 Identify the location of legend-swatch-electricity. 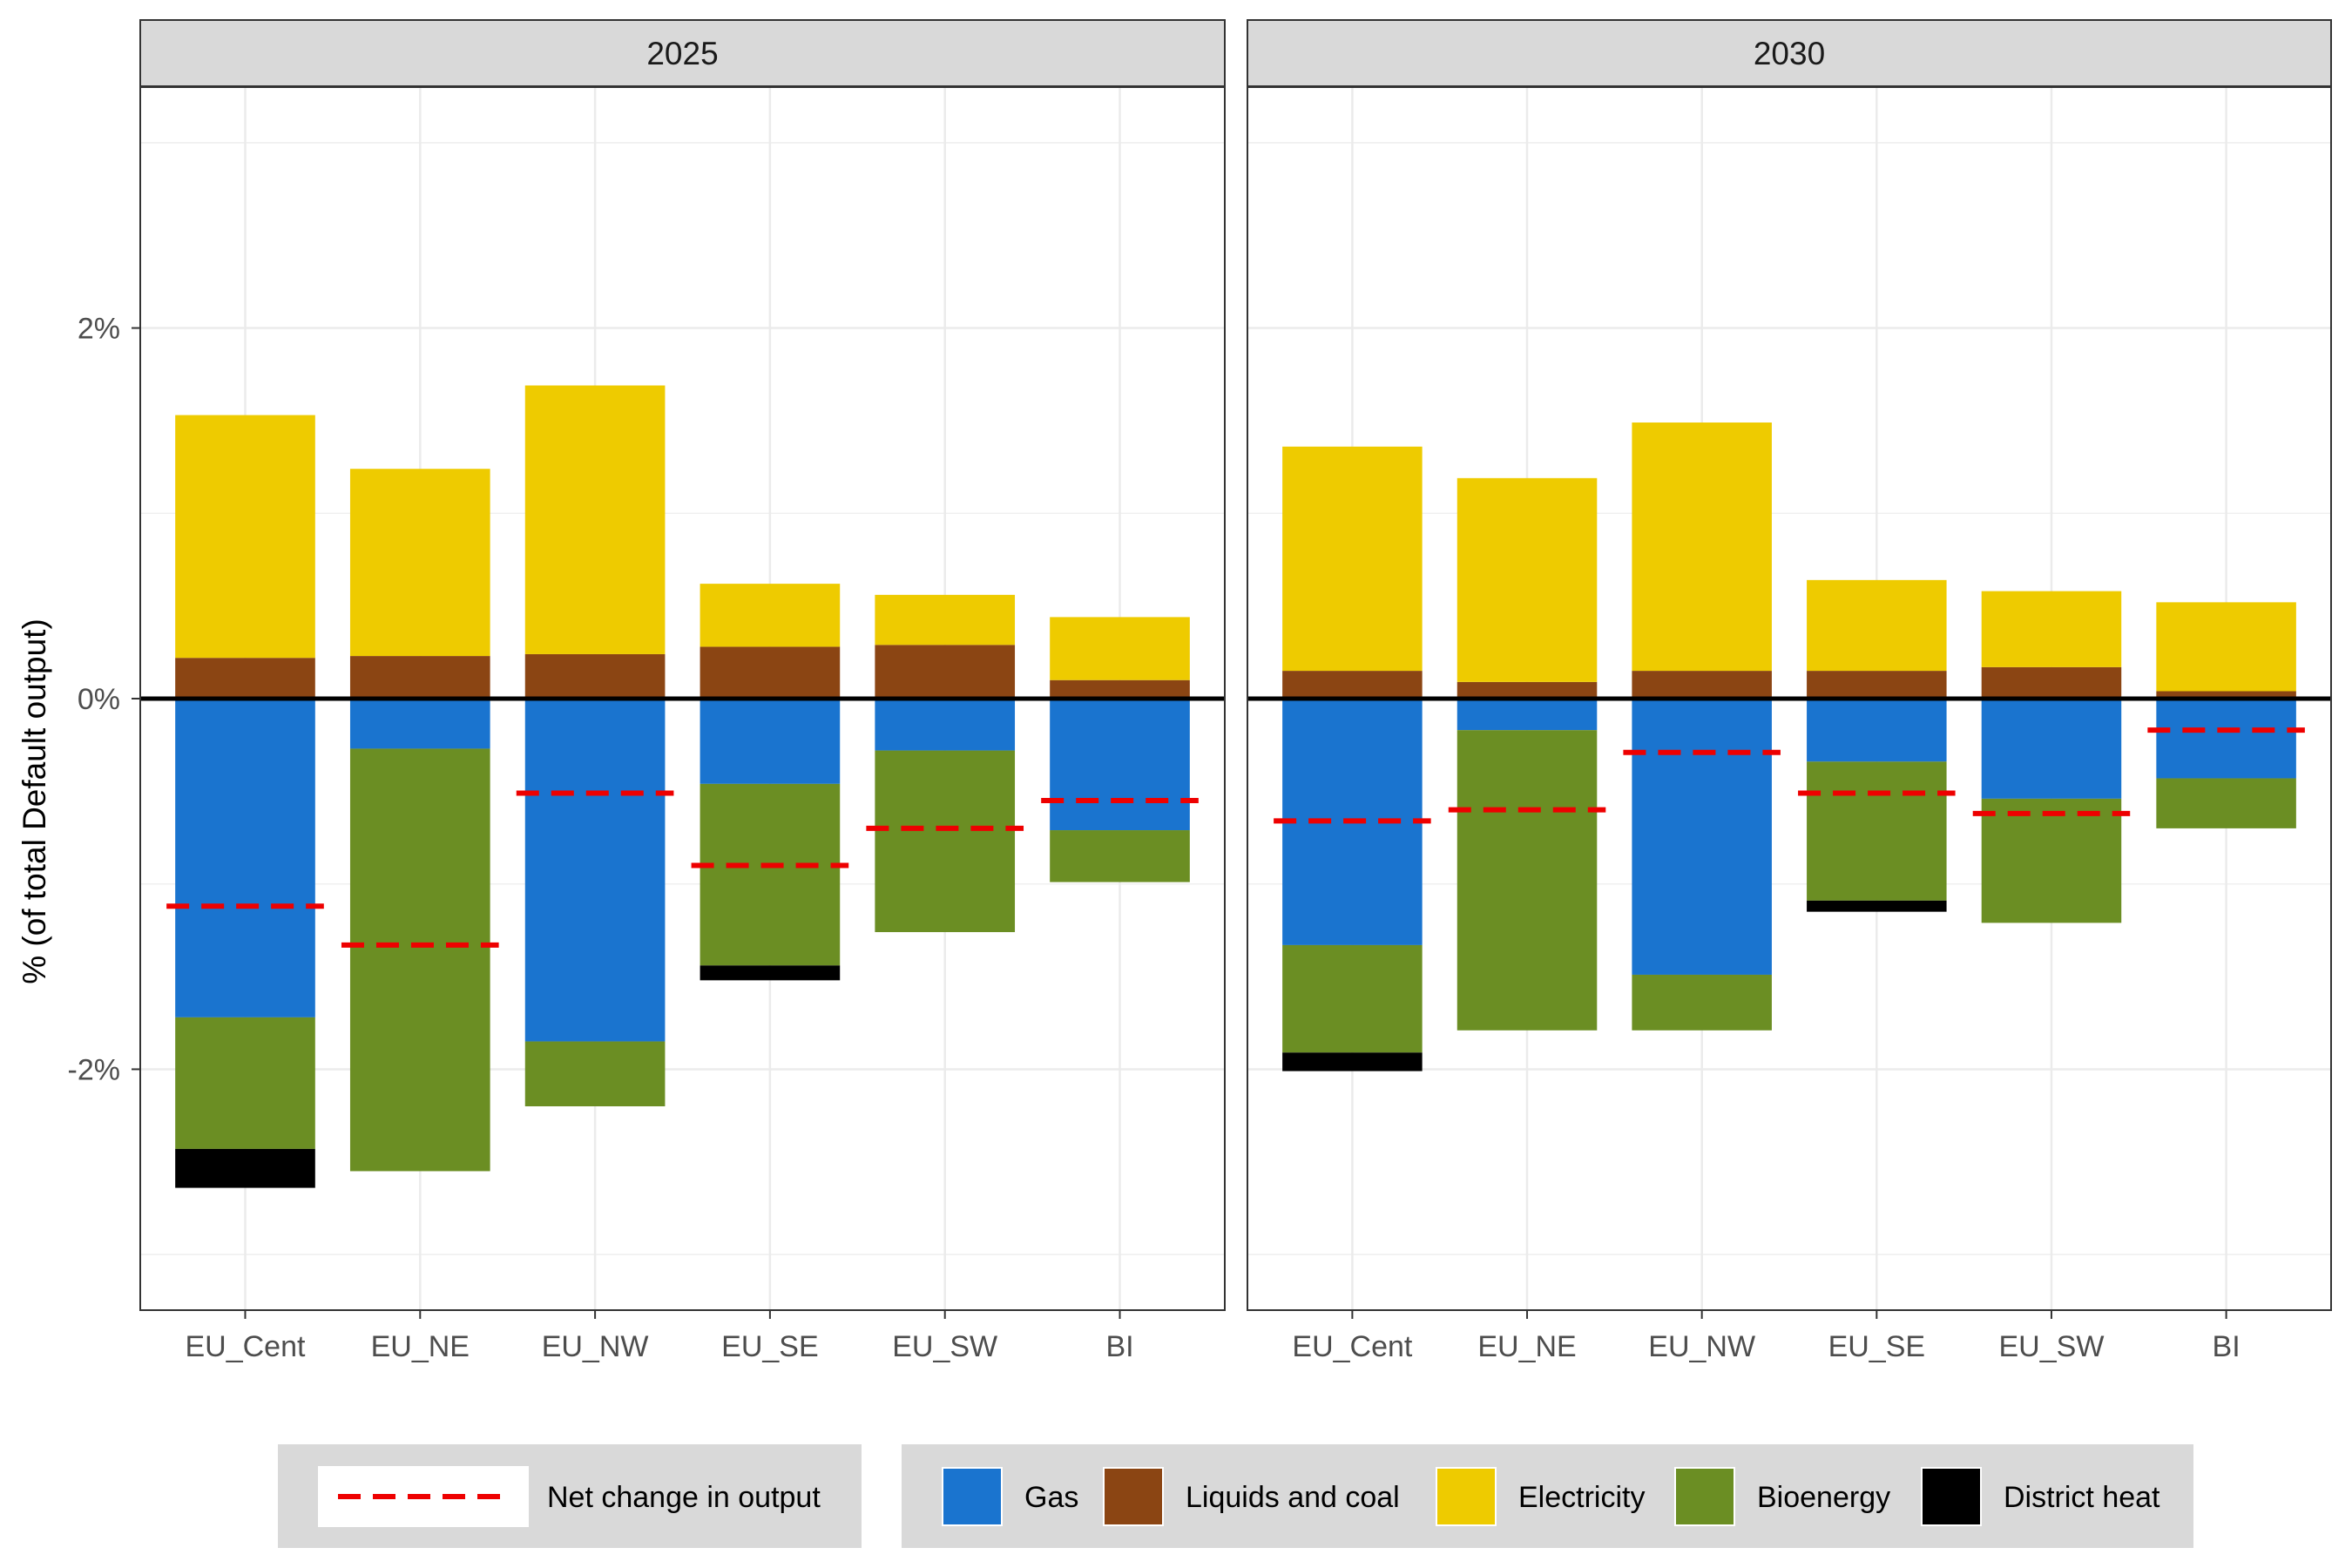
(1467, 1497).